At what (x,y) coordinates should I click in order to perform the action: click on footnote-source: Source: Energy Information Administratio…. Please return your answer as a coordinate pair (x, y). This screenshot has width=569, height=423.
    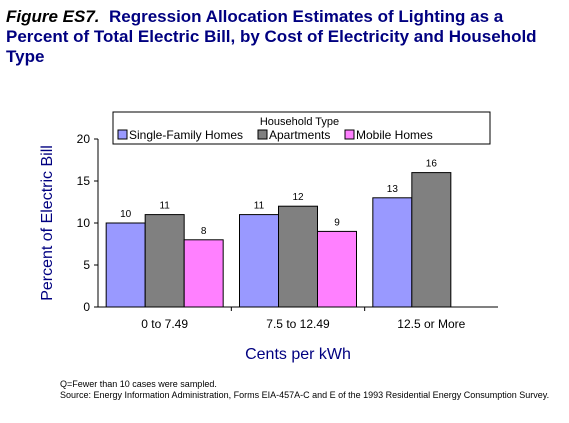
    Looking at the image, I should click on (305, 395).